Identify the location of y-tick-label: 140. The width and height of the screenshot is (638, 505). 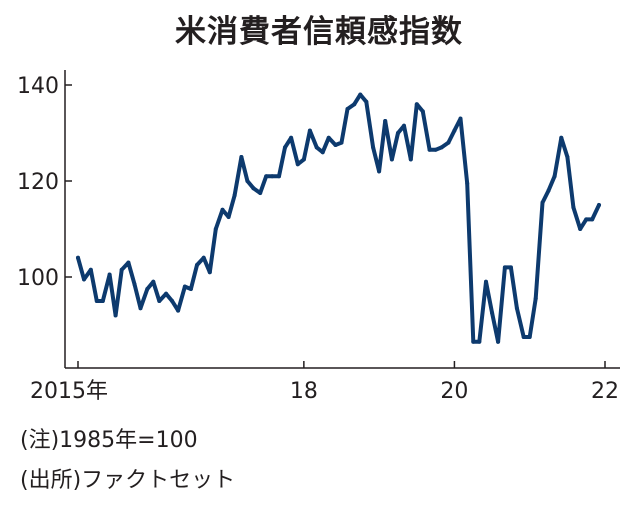
(38, 86).